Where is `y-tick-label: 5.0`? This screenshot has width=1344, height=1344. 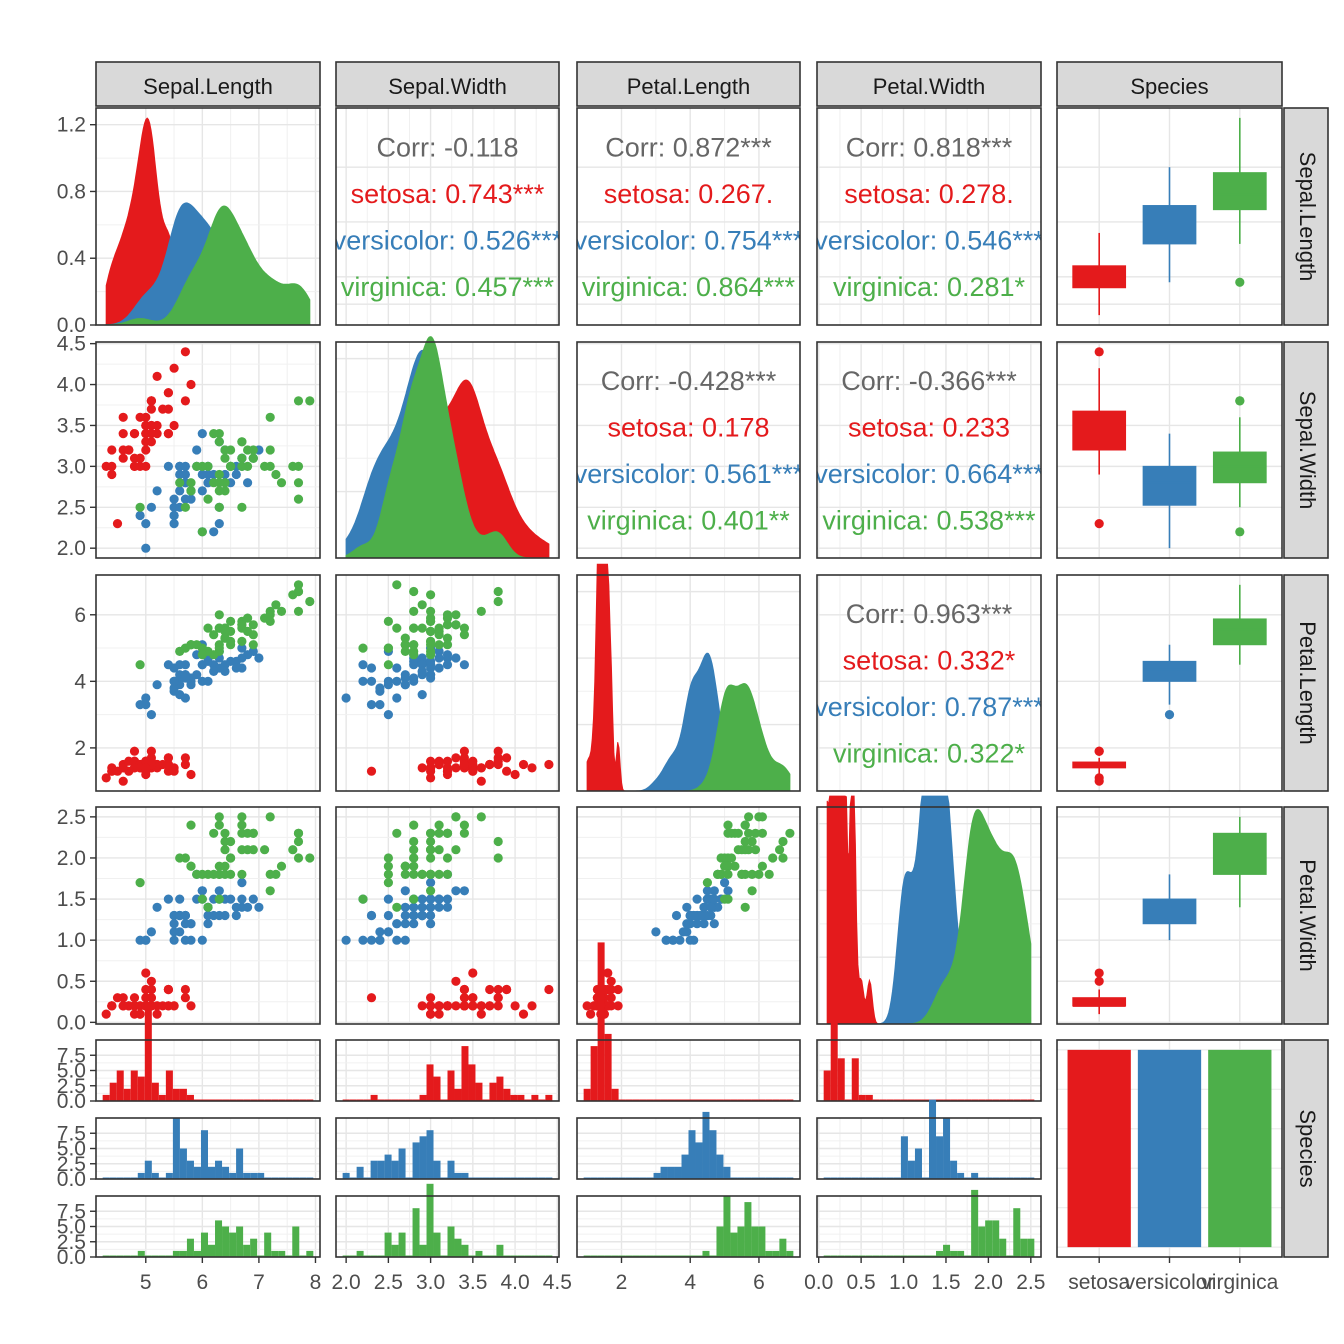 y-tick-label: 5.0 is located at coordinates (71, 1071).